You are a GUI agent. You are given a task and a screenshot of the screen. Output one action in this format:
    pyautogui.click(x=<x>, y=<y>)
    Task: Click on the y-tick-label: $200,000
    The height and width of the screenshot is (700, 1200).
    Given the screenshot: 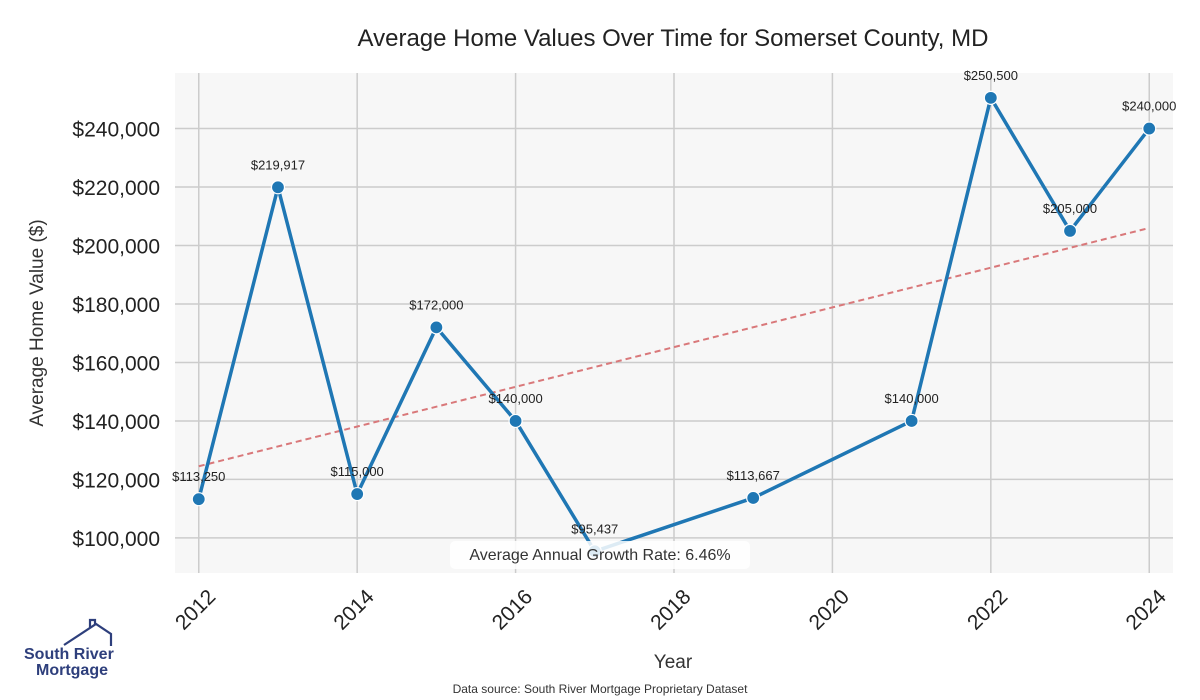 What is the action you would take?
    pyautogui.click(x=116, y=247)
    